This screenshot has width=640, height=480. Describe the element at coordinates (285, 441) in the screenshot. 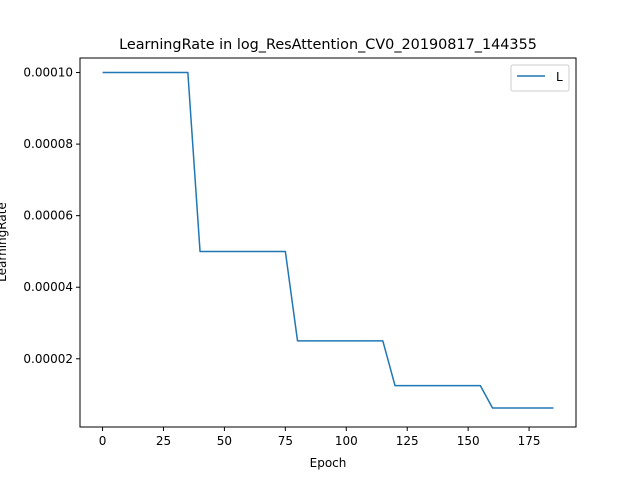

I see `x-tick-label: 75` at that location.